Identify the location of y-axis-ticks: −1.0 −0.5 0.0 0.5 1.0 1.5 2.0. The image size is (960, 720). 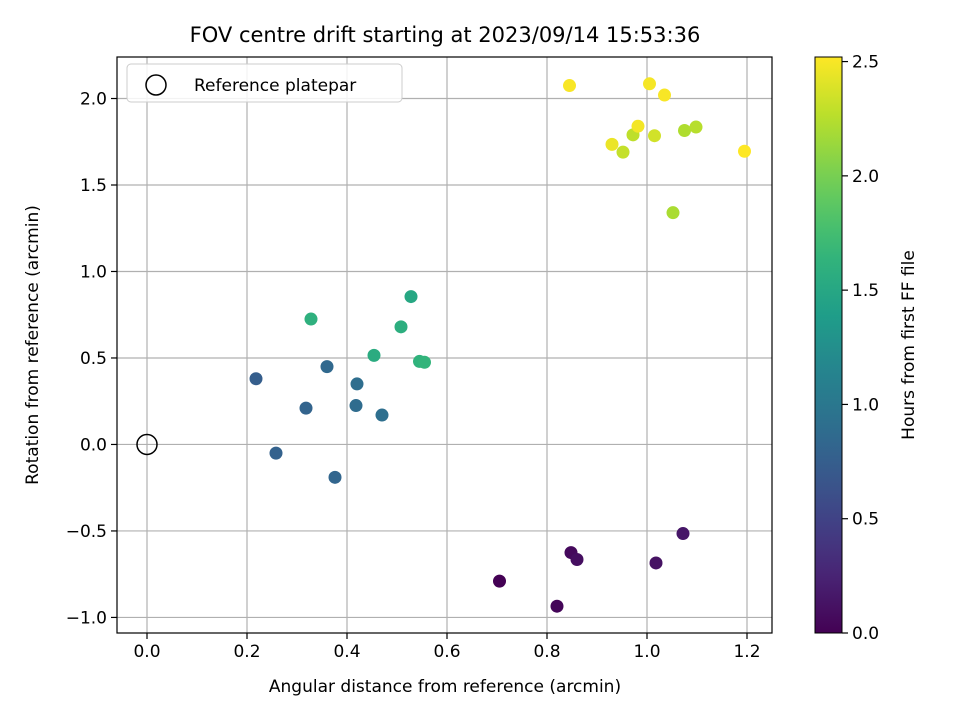
(91, 359).